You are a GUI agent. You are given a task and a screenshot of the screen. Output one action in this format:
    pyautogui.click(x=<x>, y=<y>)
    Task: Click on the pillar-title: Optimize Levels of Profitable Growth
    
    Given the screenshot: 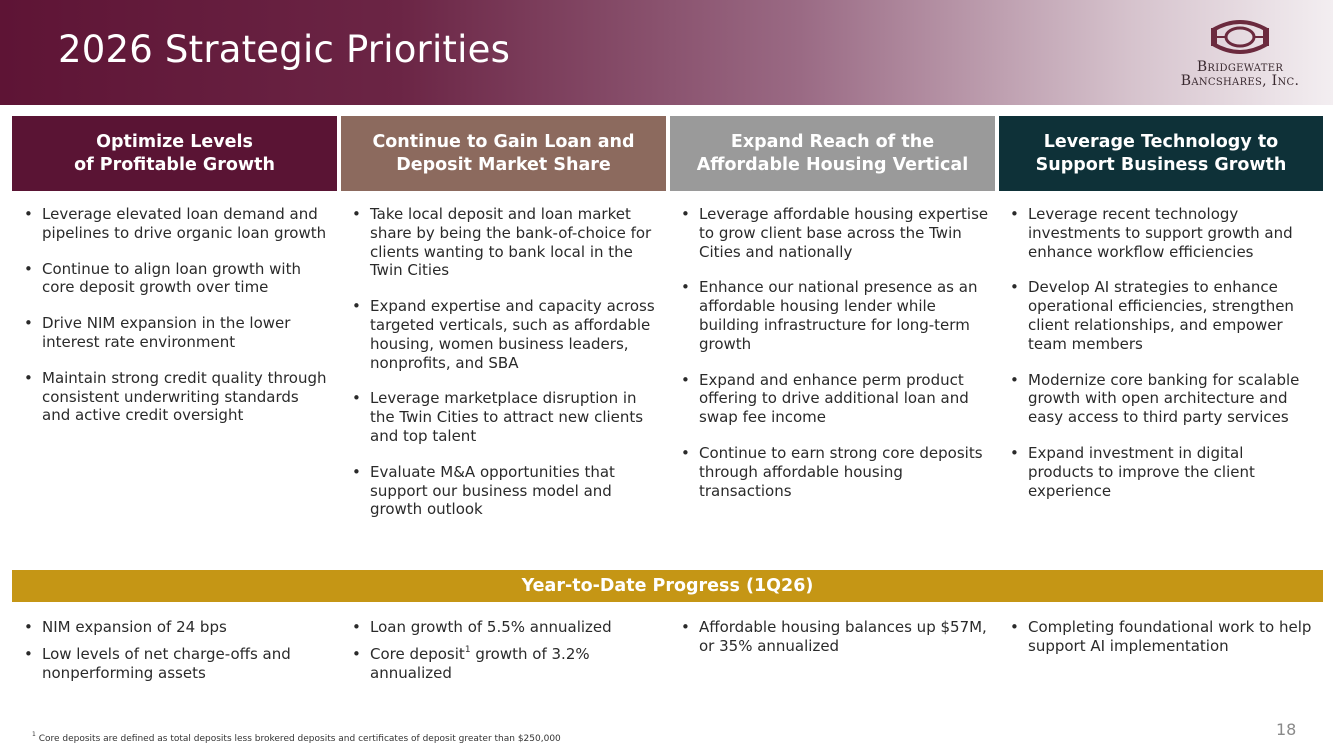 What is the action you would take?
    pyautogui.click(x=174, y=153)
    